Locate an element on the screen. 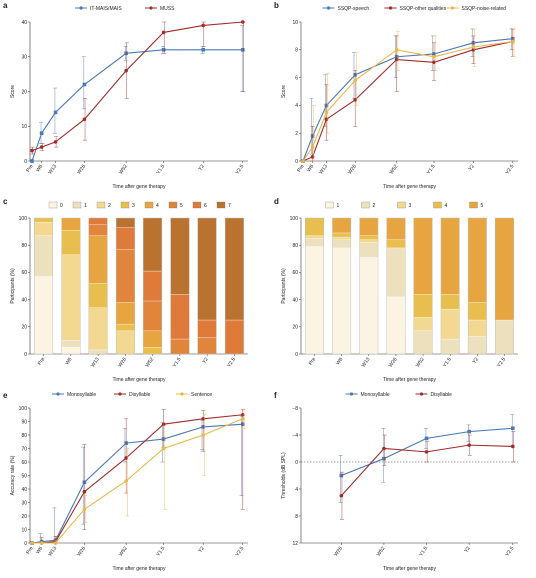 The image size is (536, 578). y-tick-label-e: 50 is located at coordinates (24, 476).